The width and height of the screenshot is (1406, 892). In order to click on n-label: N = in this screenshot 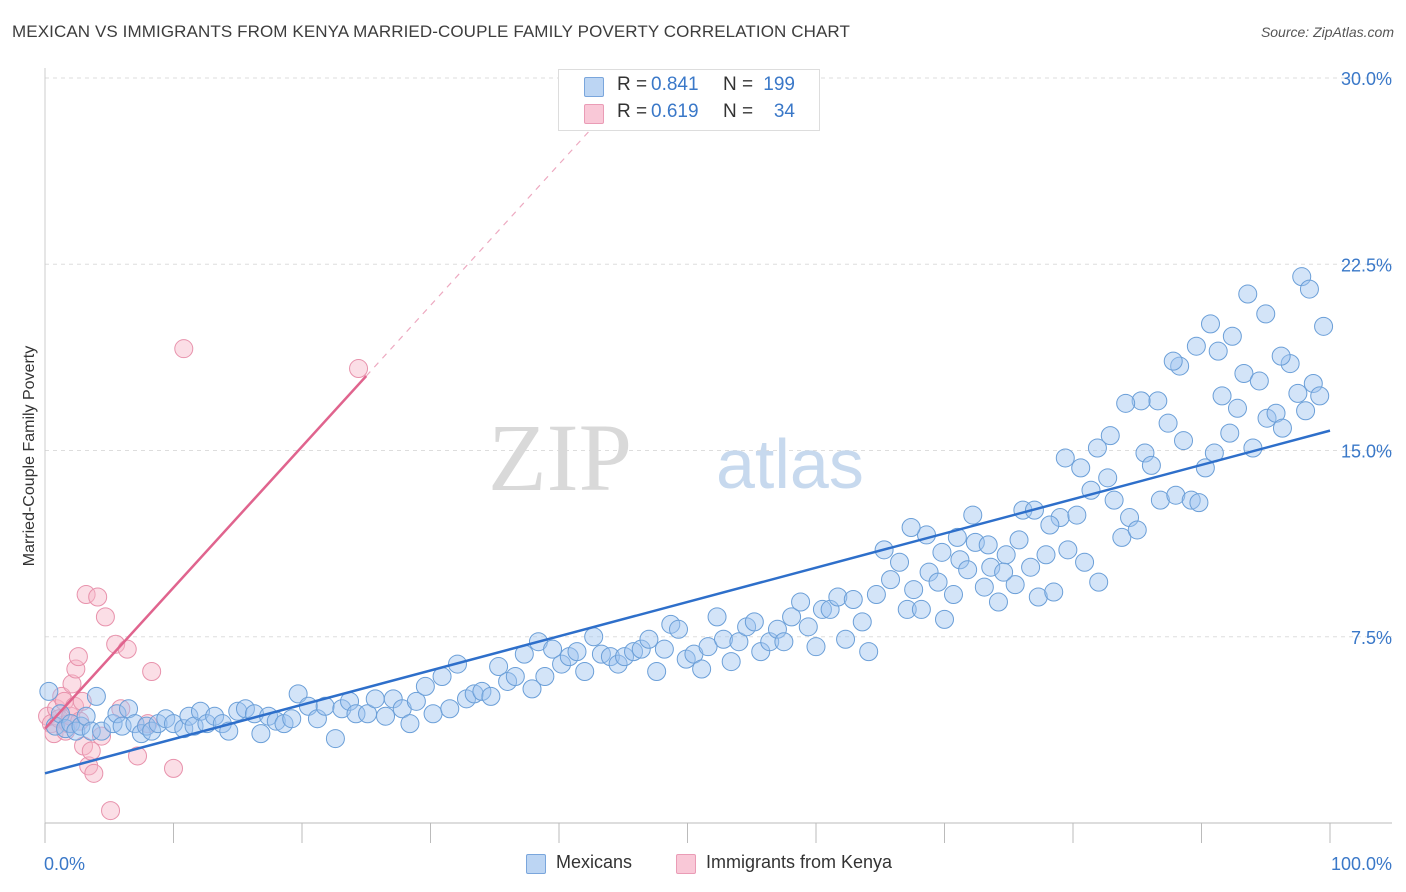, I will do `click(738, 84)`.